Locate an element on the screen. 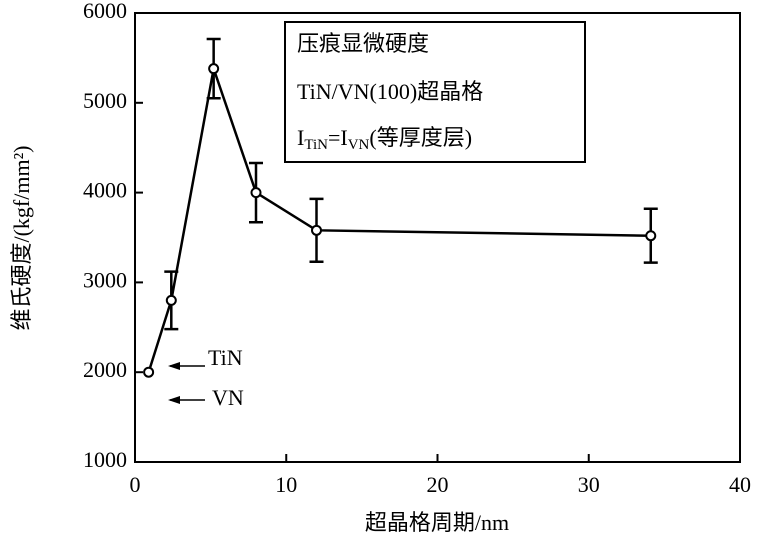 This screenshot has width=758, height=543. y-tick-label: 4000 is located at coordinates (105, 190).